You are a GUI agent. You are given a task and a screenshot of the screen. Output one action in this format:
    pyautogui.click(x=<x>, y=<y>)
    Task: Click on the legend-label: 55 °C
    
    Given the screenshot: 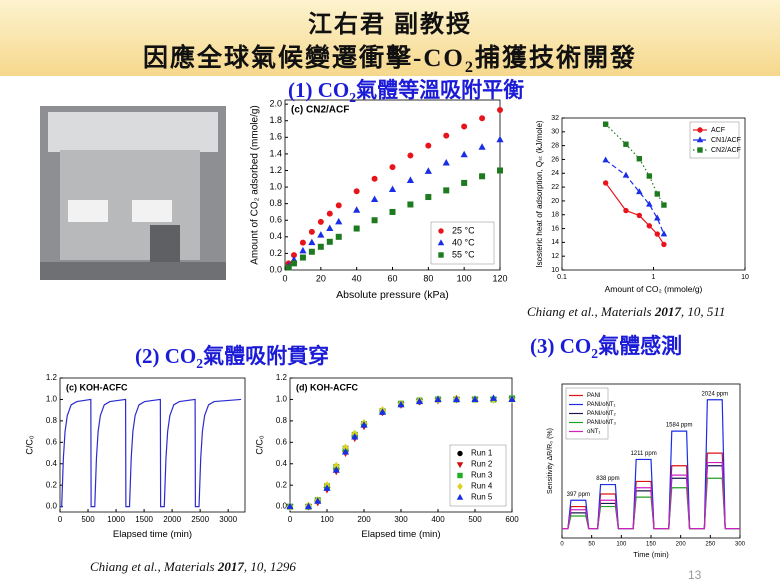 What is the action you would take?
    pyautogui.click(x=463, y=254)
    